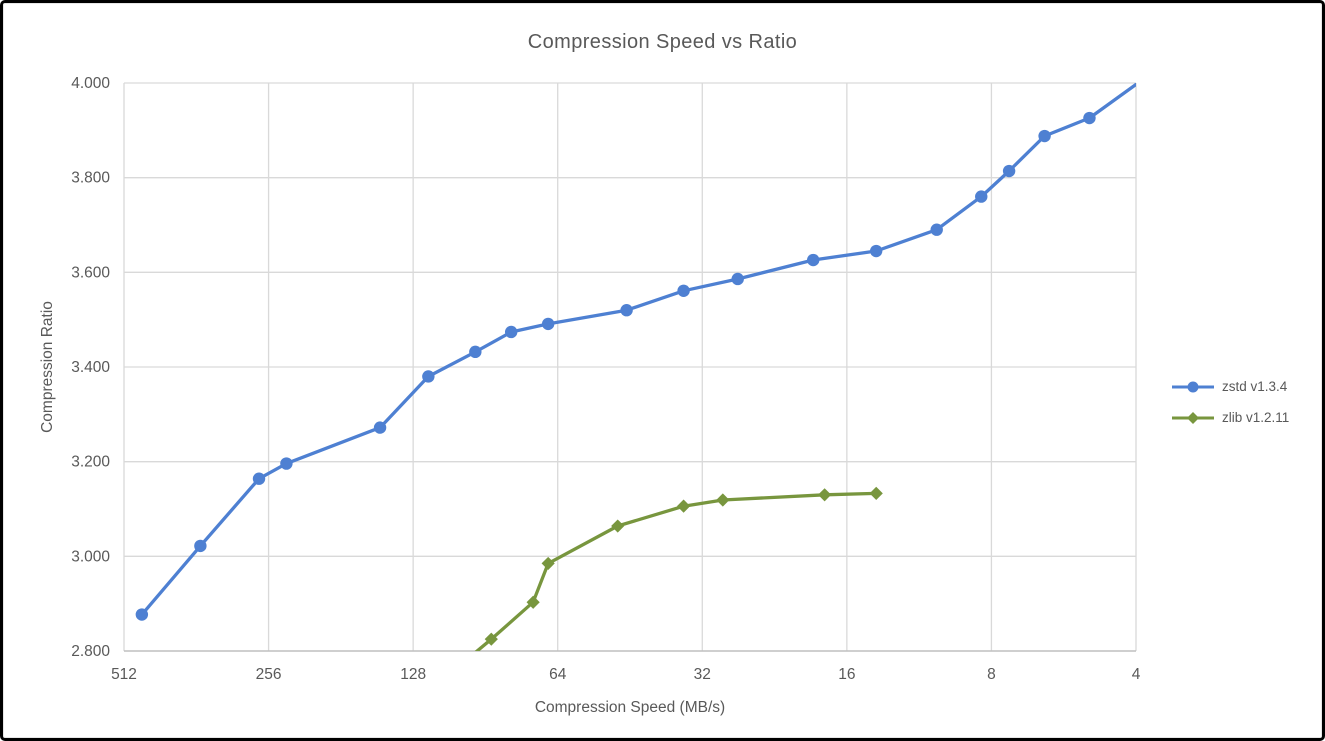 The width and height of the screenshot is (1325, 741). Describe the element at coordinates (1193, 386) in the screenshot. I see `zstd-legend-marker` at that location.